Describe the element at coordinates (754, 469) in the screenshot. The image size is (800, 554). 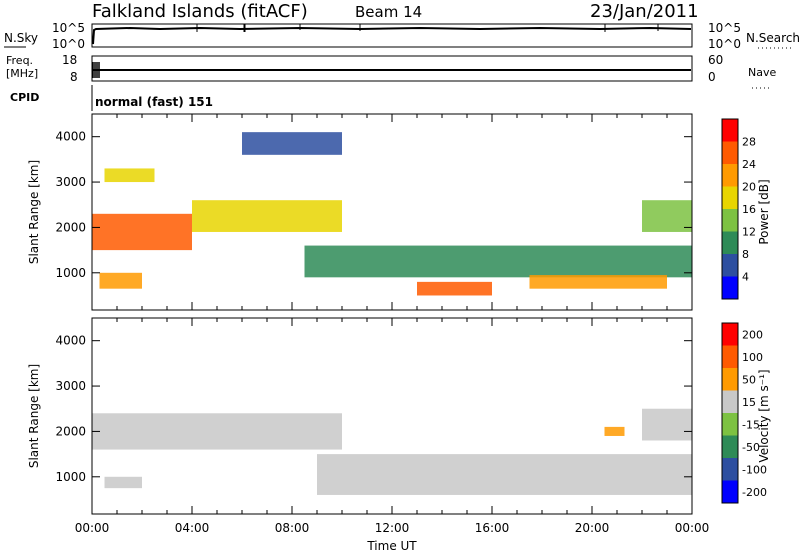
I see `velocity-colorbar-tick-label: -100` at that location.